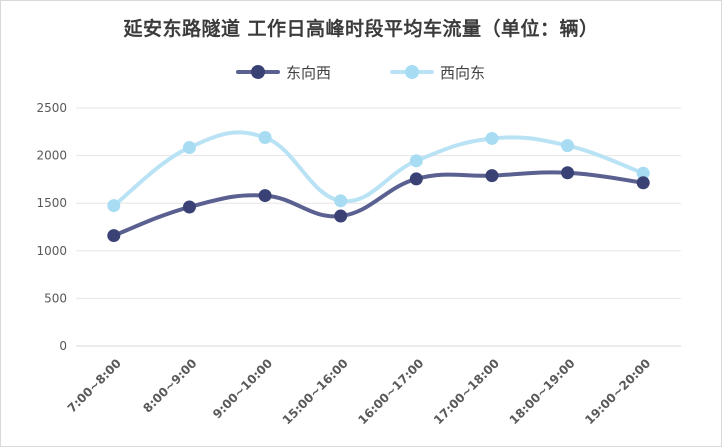 The height and width of the screenshot is (447, 722). I want to click on legend-item-west-to-east: 西向东, so click(437, 72).